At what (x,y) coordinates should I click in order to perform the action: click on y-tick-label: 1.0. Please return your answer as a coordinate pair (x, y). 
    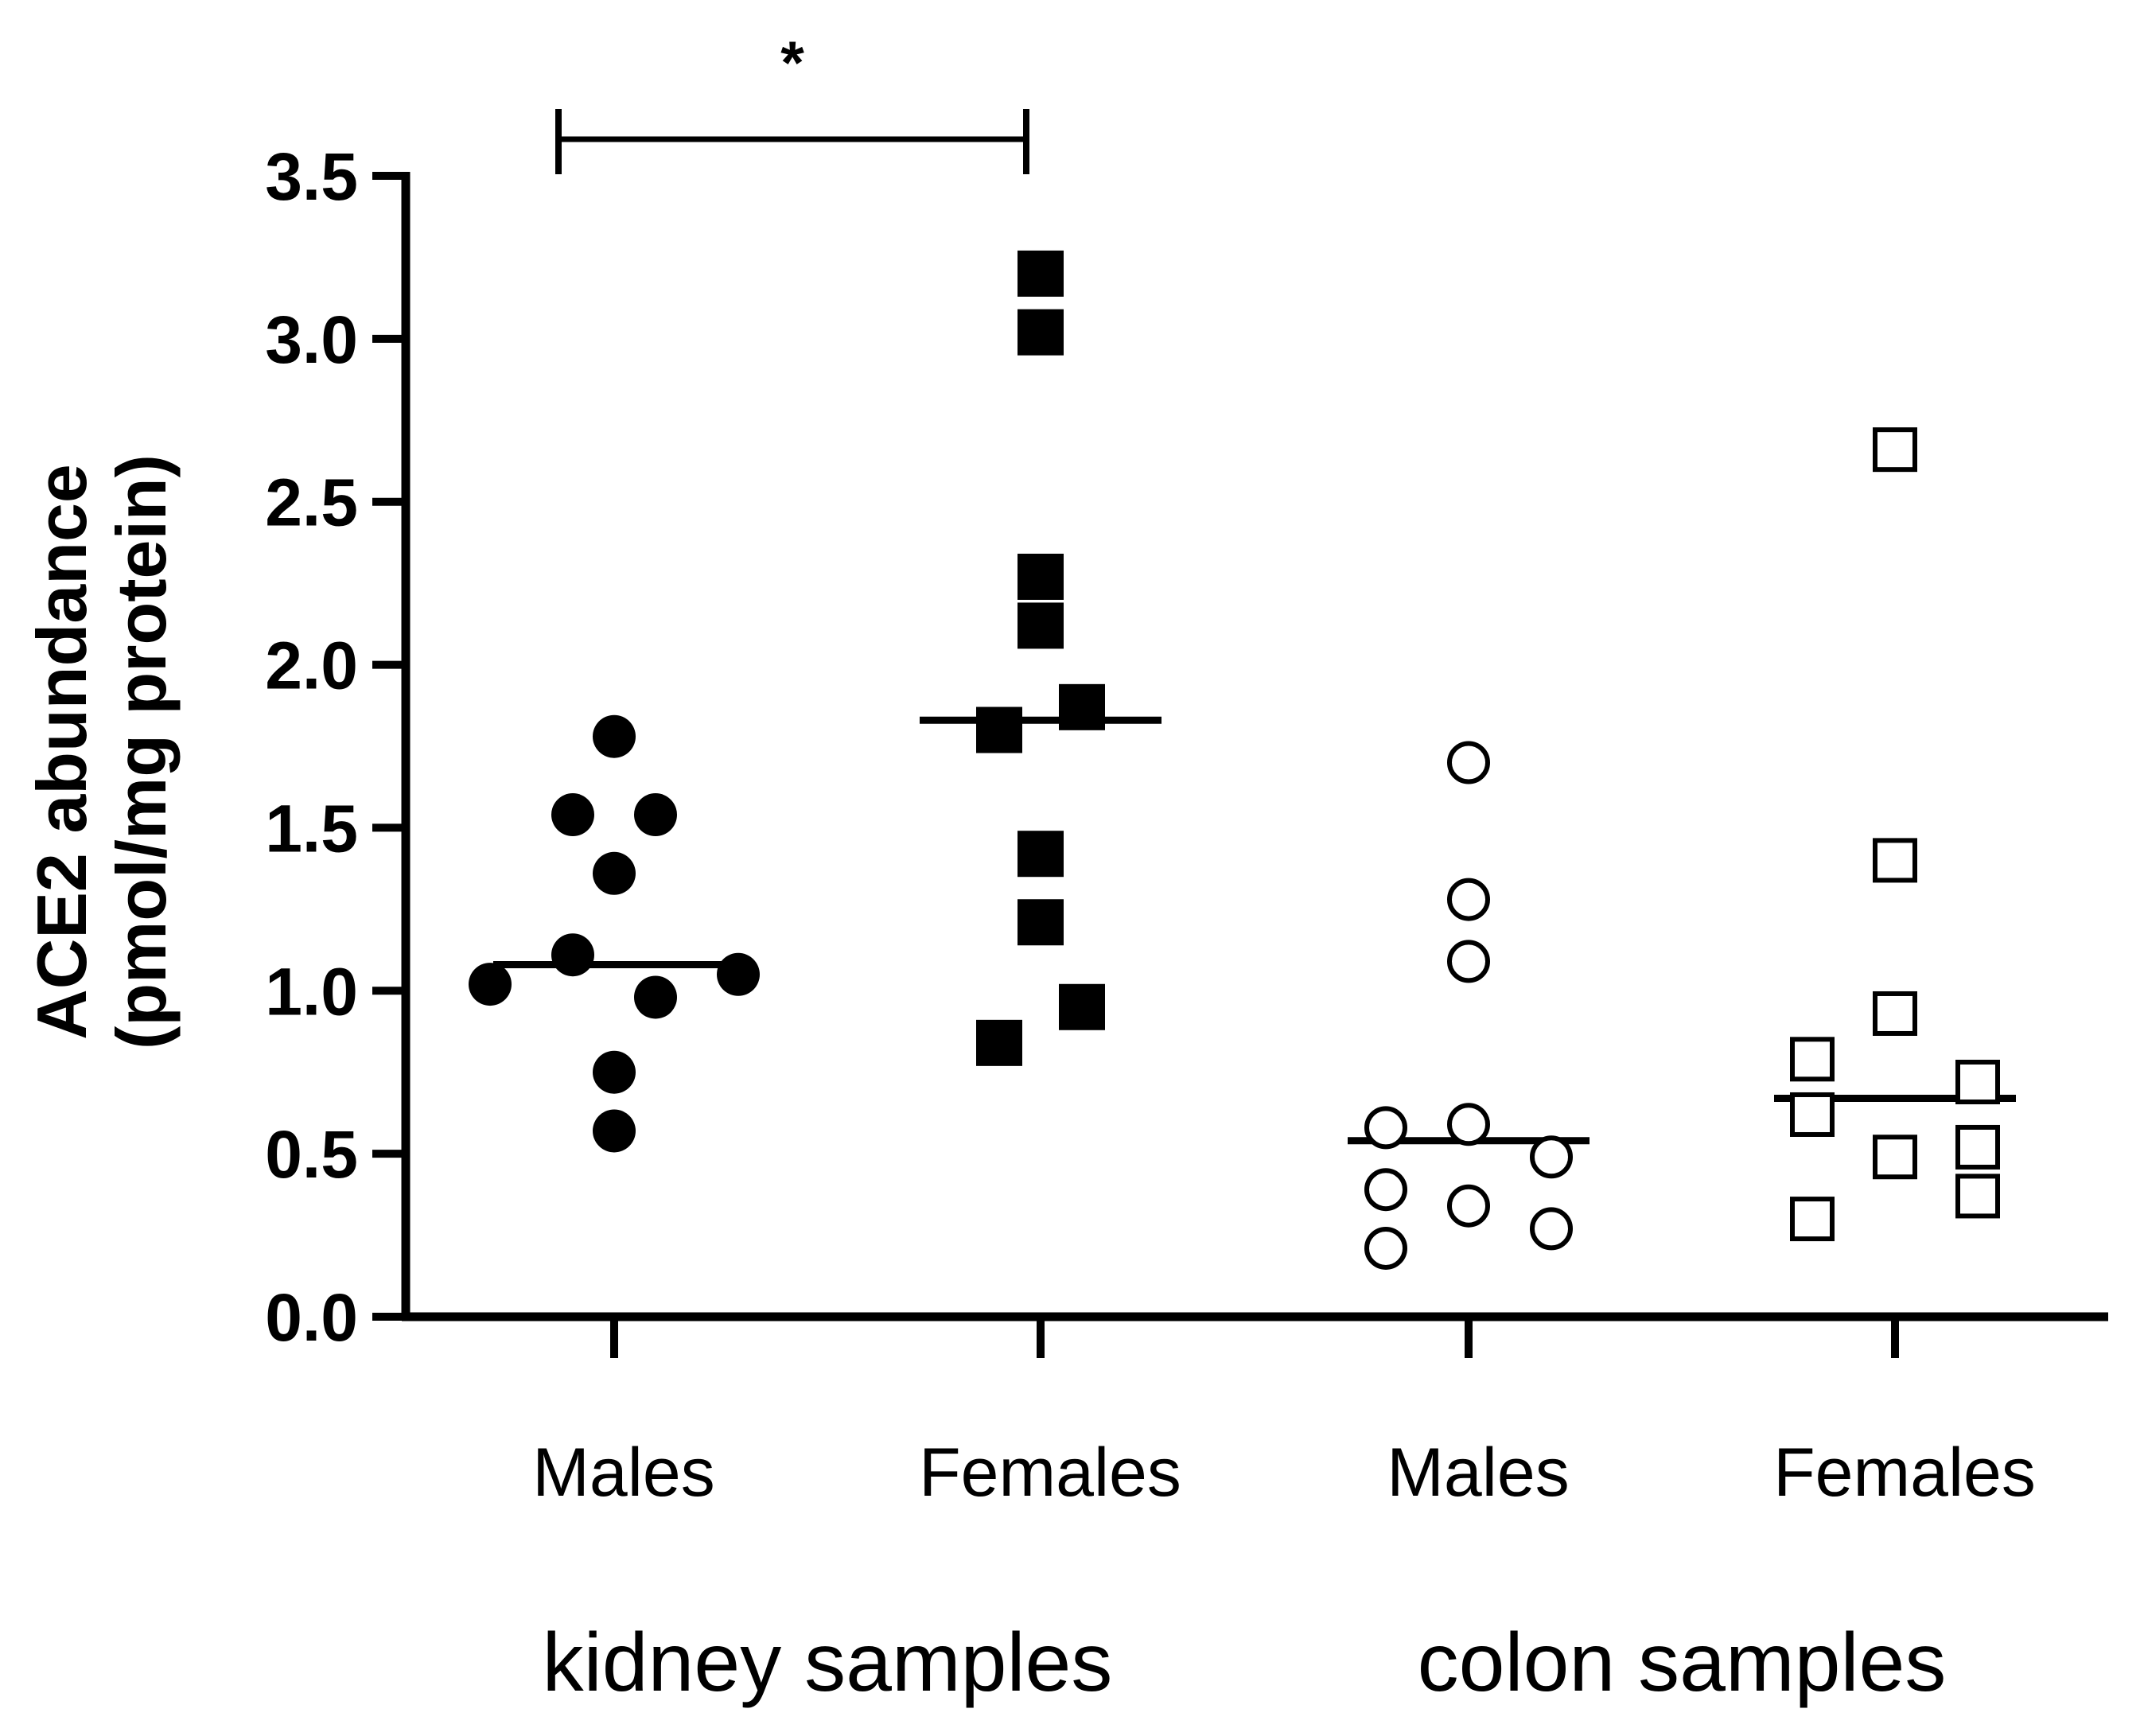
    Looking at the image, I should click on (311, 992).